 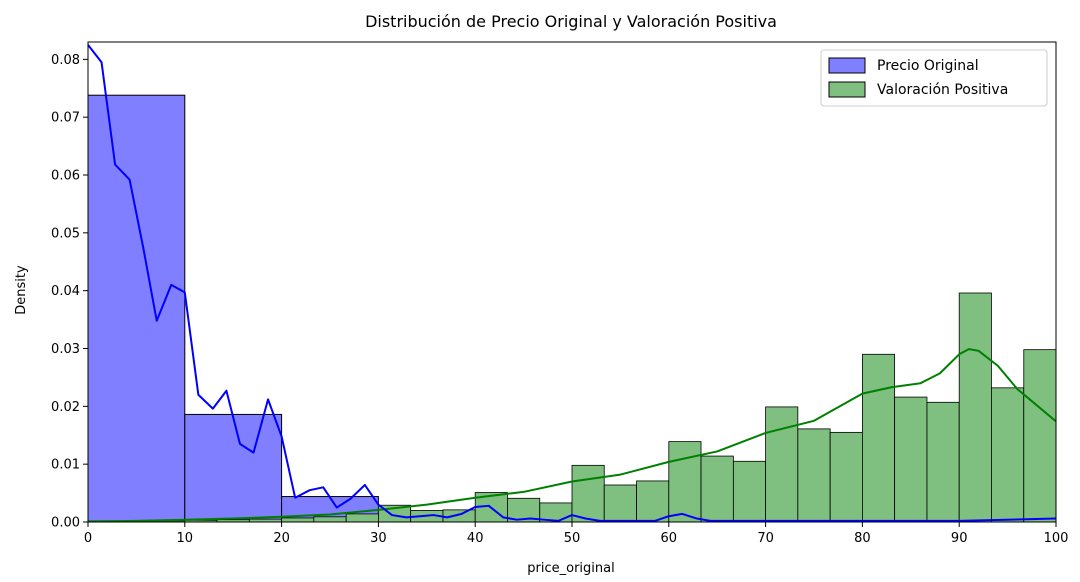 I want to click on y-tick-label: 0.02, so click(x=65, y=407).